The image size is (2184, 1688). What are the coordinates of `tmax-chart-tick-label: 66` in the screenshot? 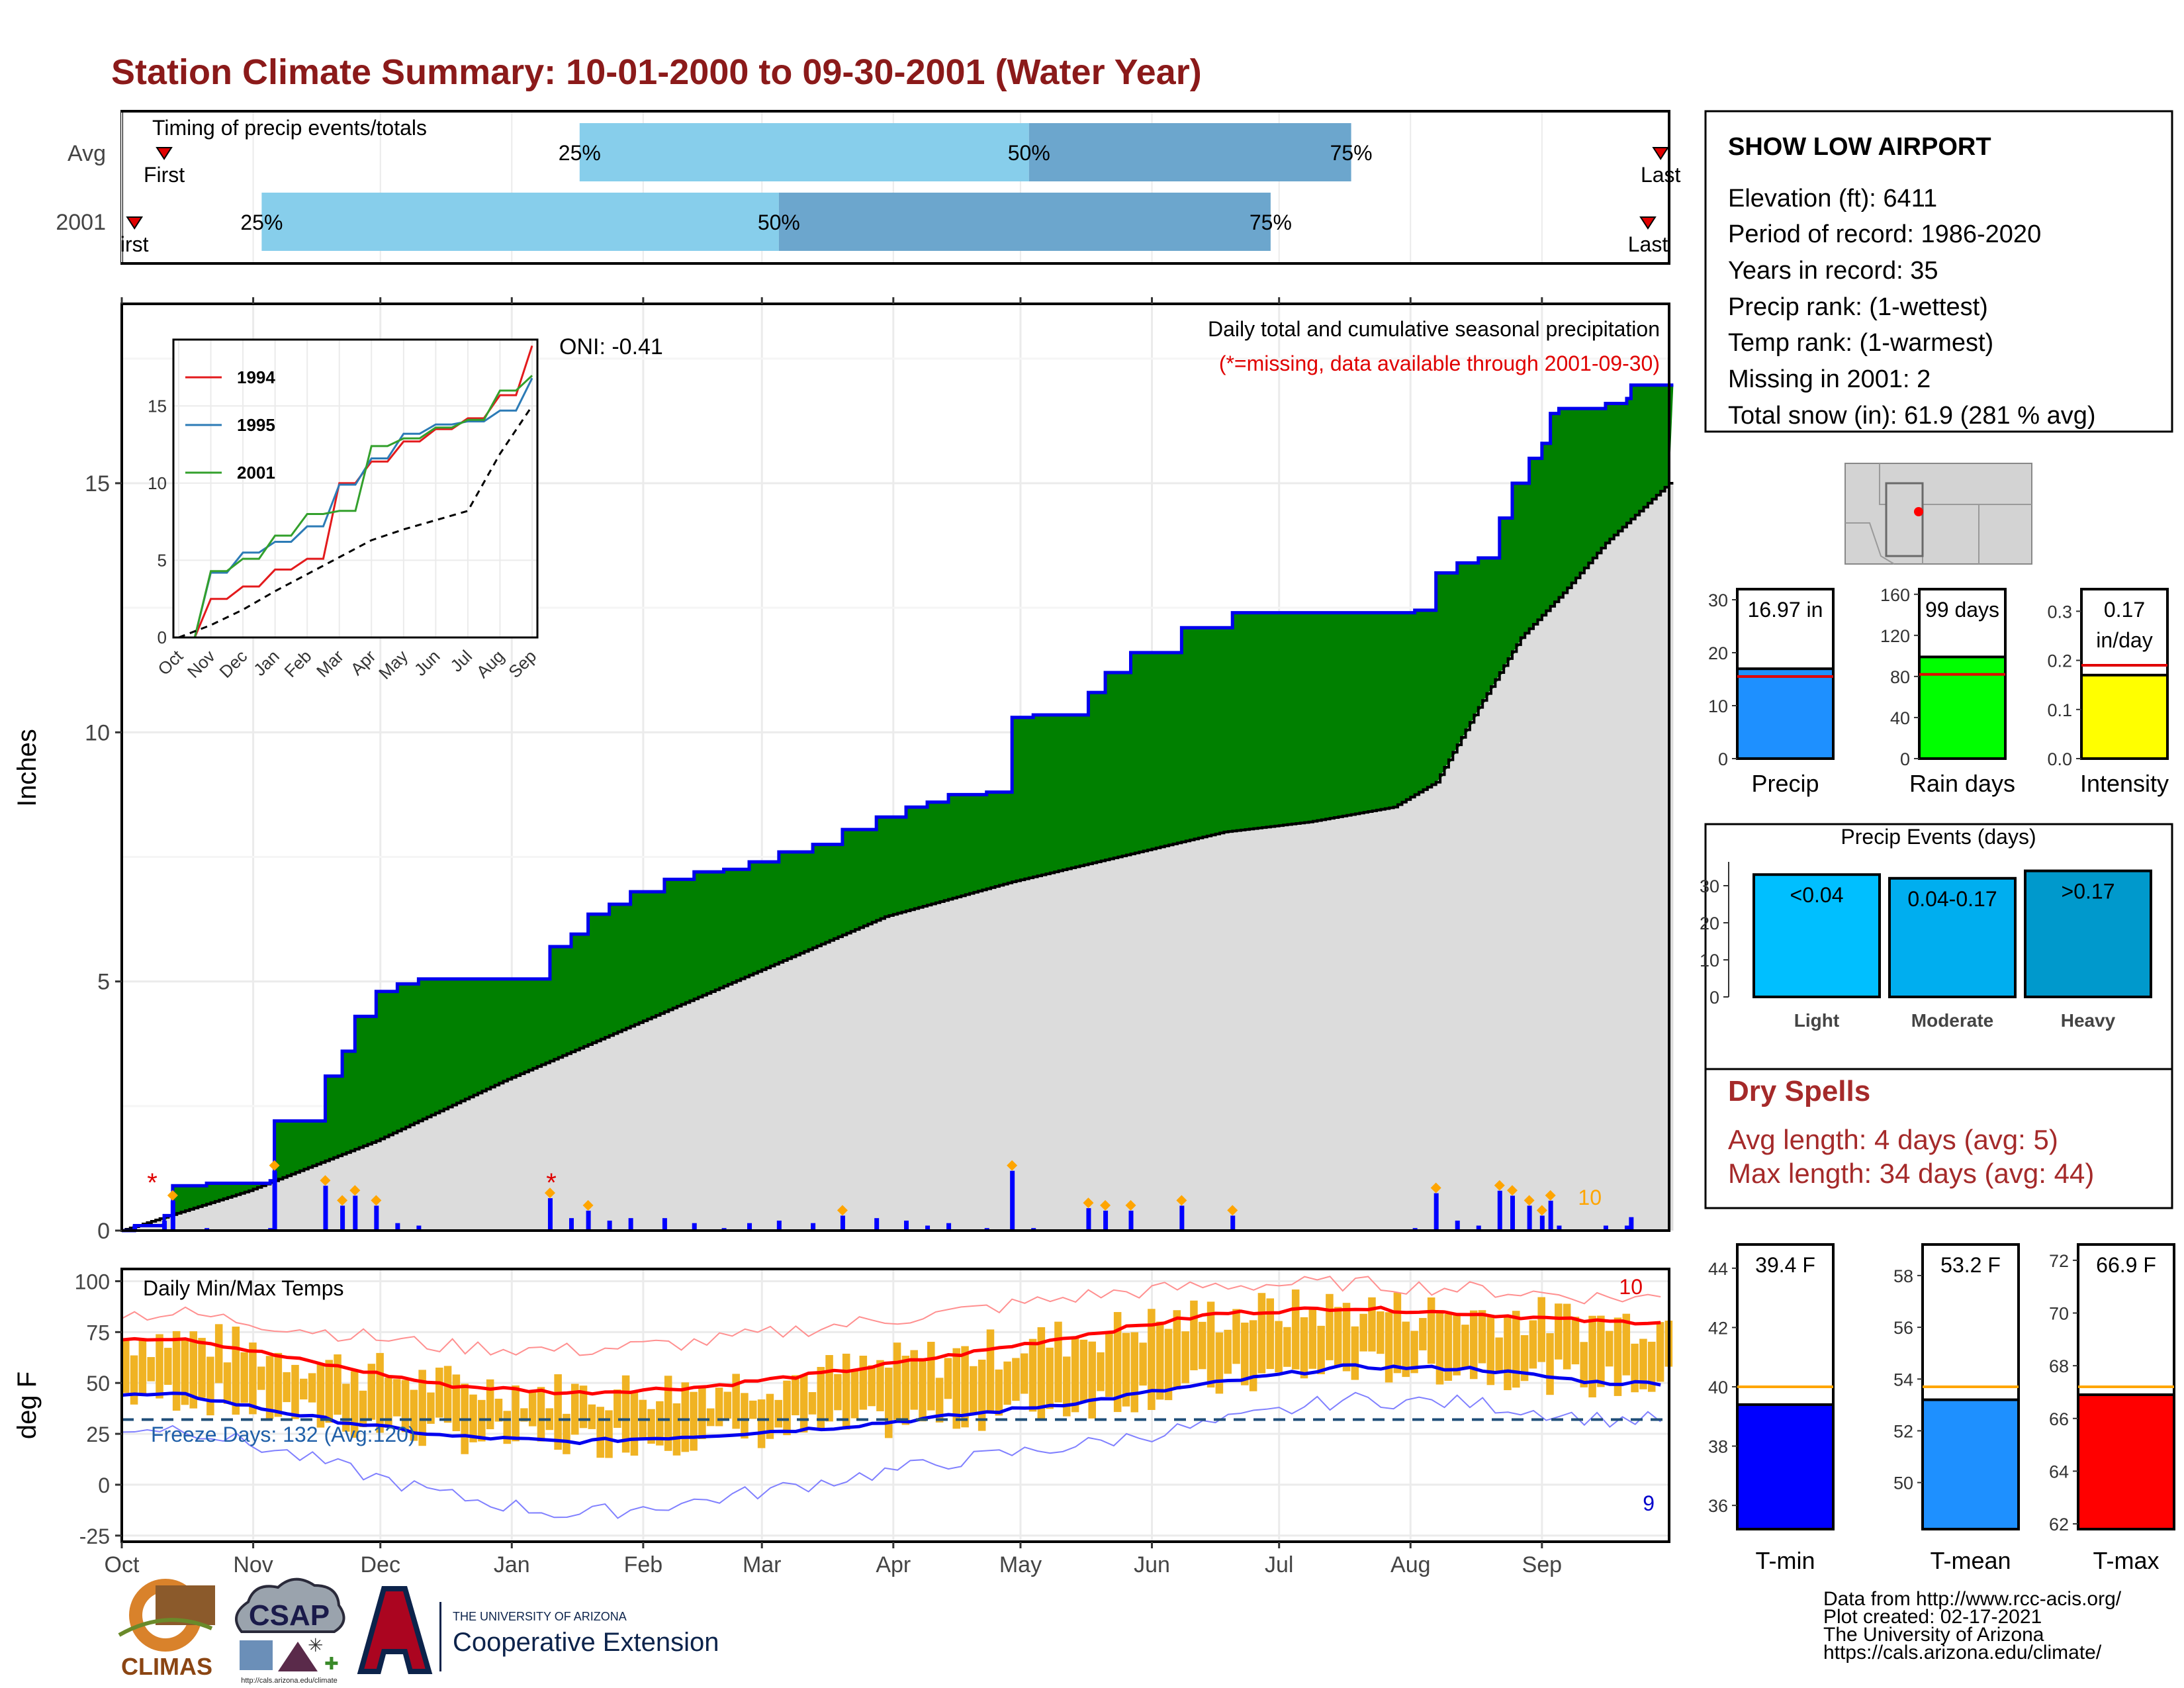 It's located at (2059, 1419).